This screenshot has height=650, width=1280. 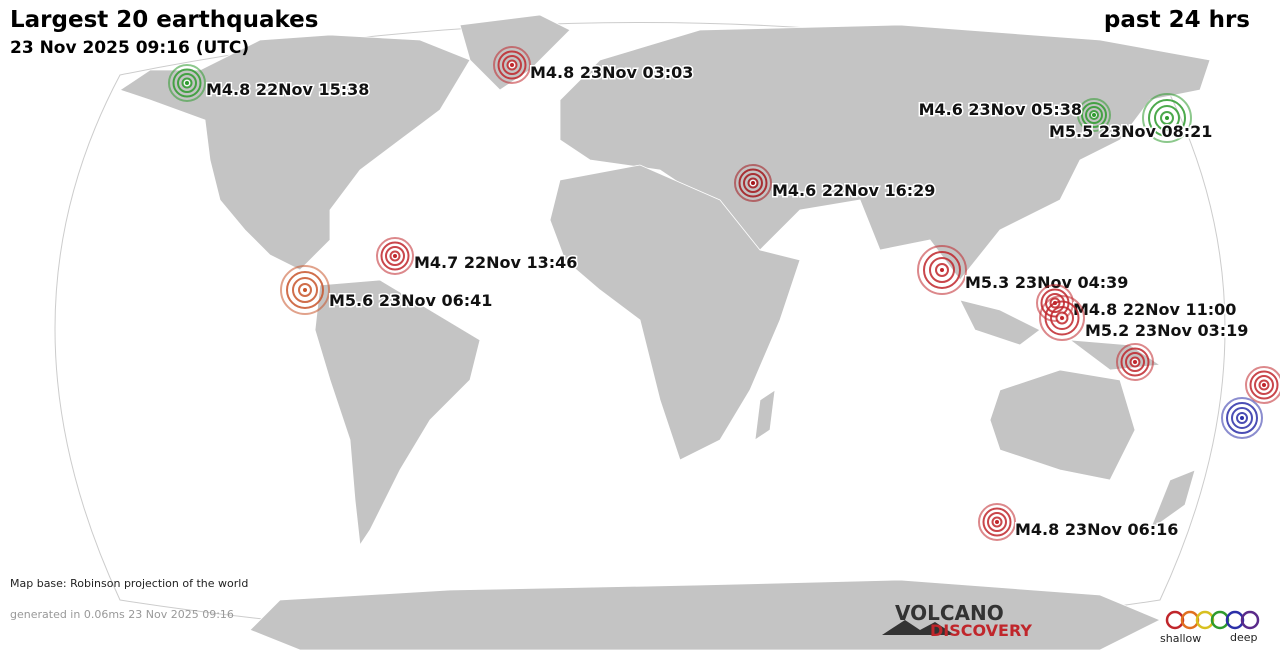 I want to click on legend-shallow: shallow, so click(x=1180, y=638).